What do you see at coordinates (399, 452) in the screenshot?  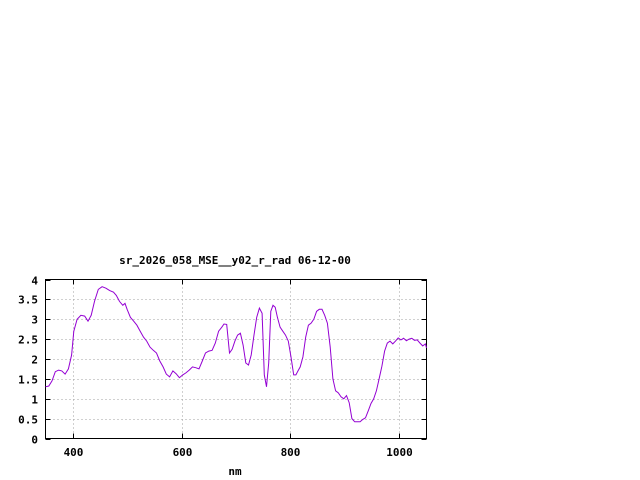 I see `x-tick-label: 1000` at bounding box center [399, 452].